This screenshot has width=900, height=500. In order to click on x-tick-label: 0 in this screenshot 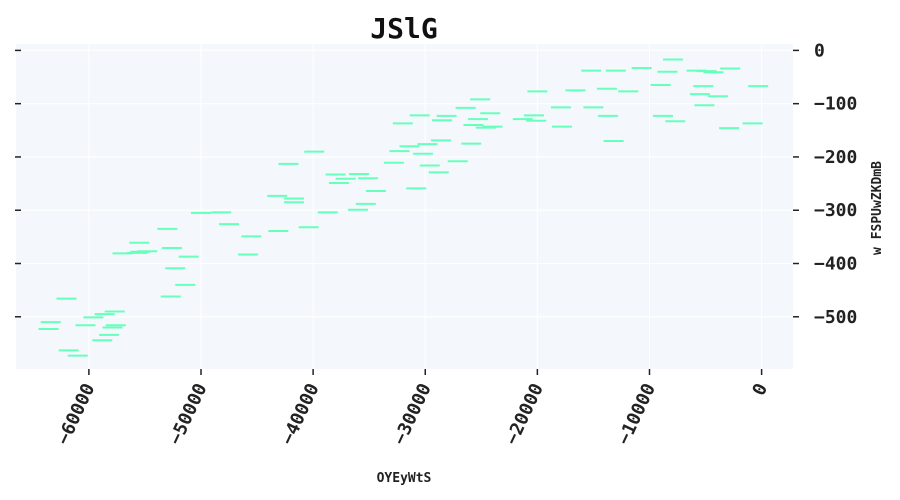, I will do `click(761, 389)`.